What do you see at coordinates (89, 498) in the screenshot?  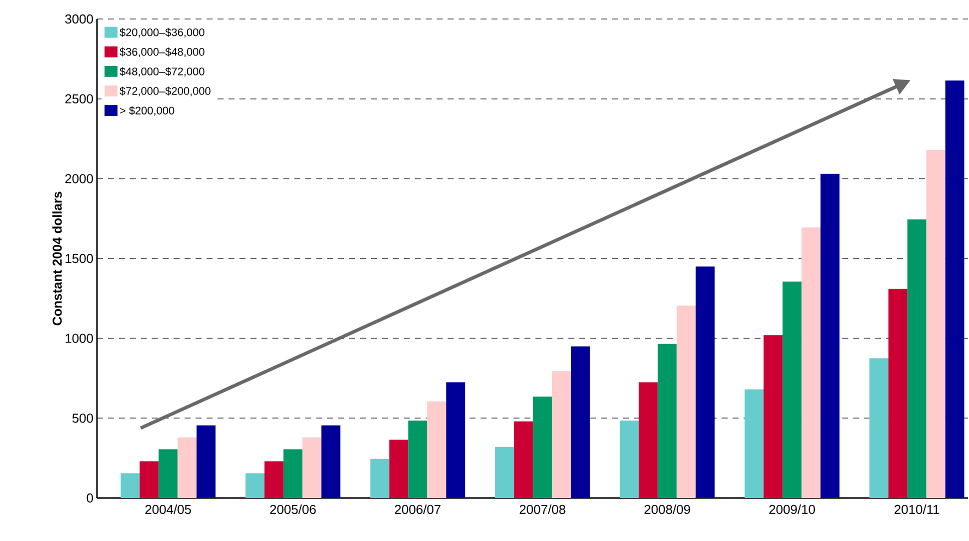 I see `y-tick-label: 0` at bounding box center [89, 498].